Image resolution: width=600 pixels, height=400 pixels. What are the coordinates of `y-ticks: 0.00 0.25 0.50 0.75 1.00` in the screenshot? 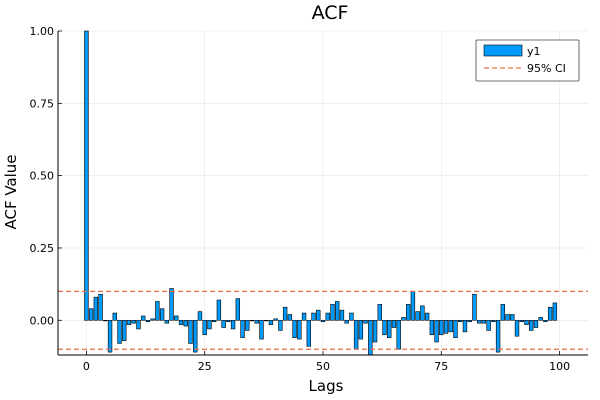 It's located at (46, 176).